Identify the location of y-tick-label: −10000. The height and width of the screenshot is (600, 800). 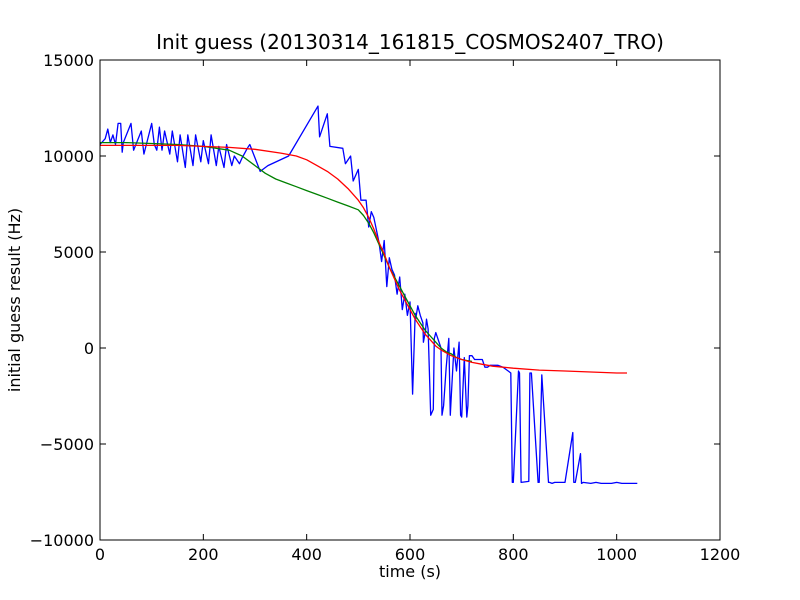
(62, 540).